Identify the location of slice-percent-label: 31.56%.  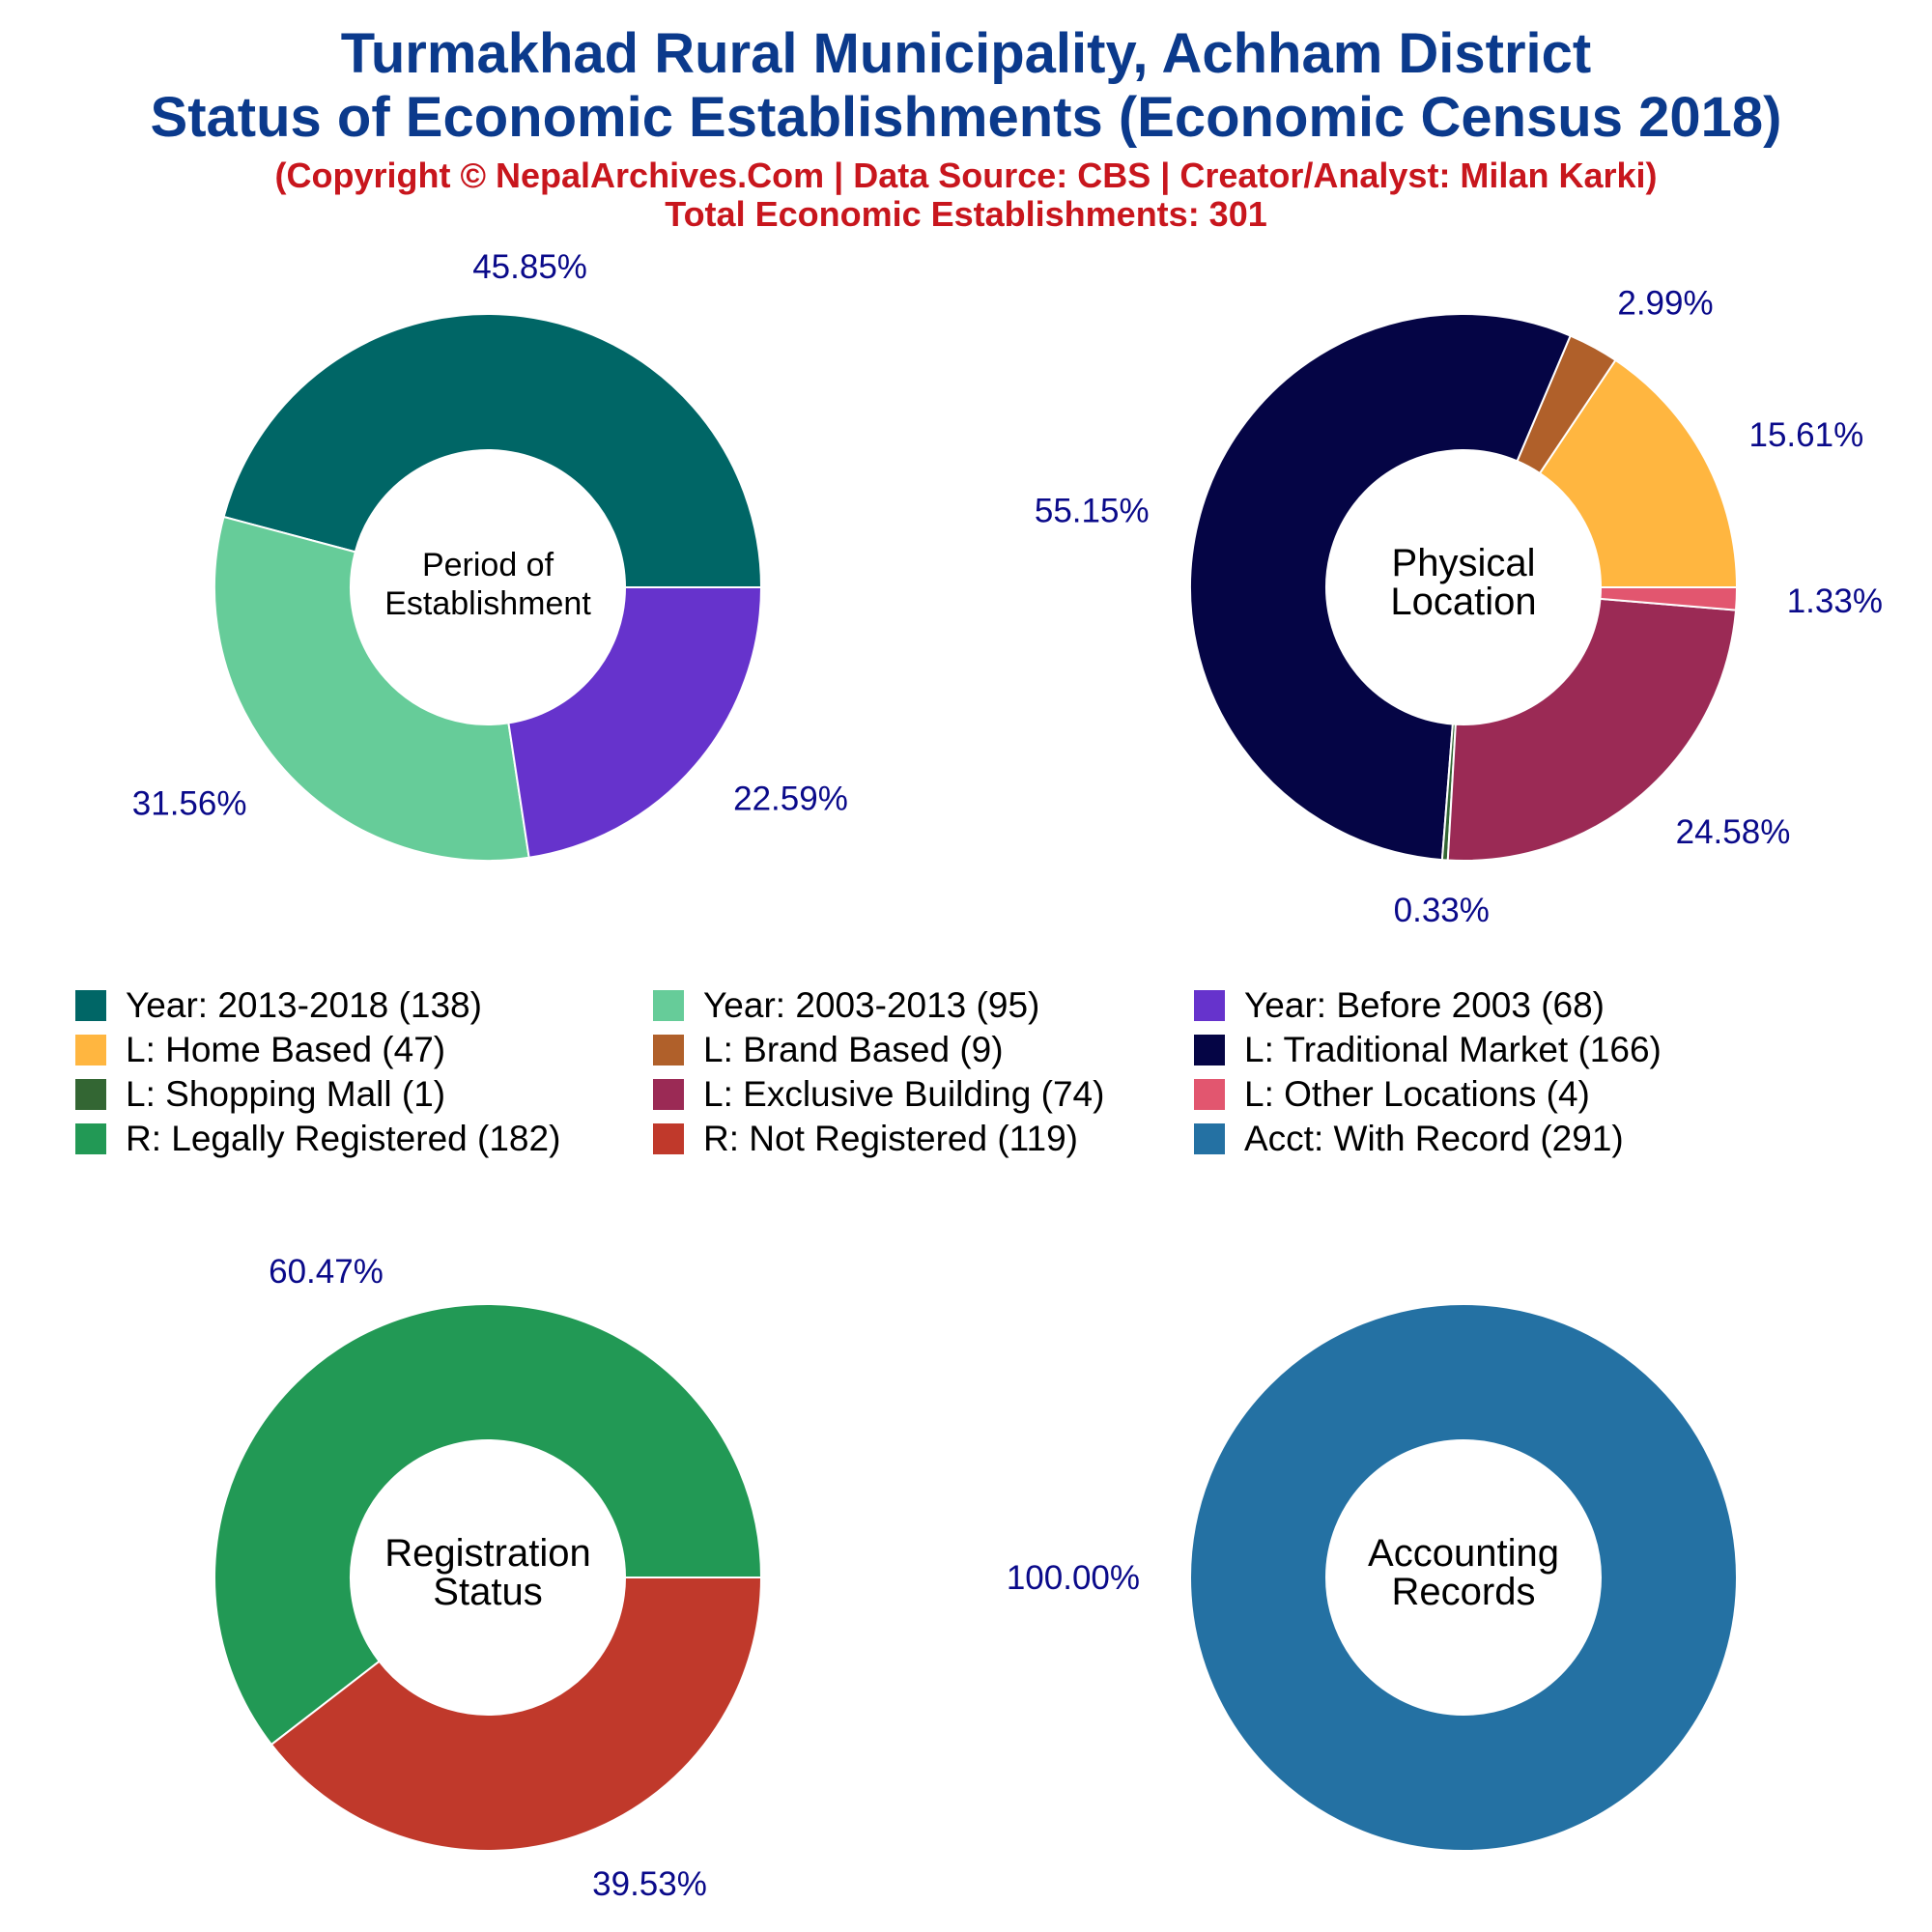
(189, 804).